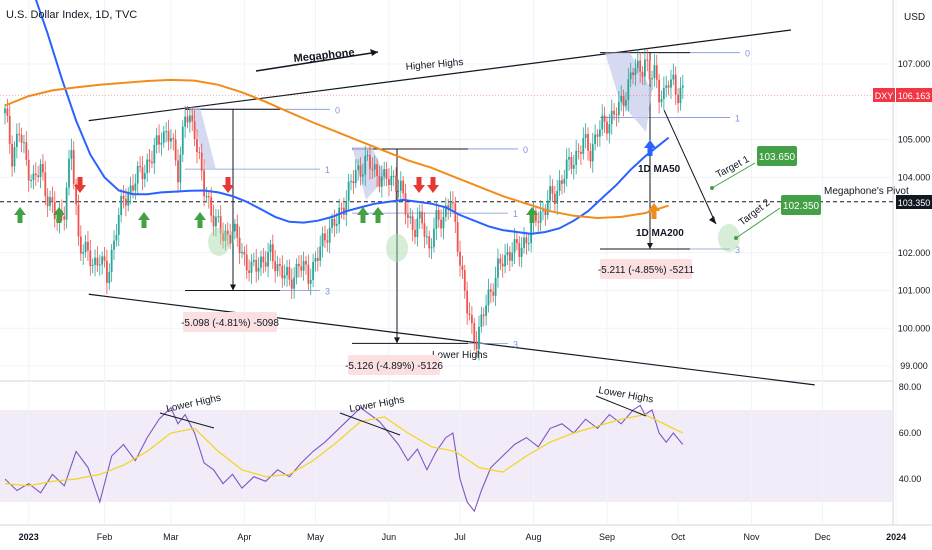 The image size is (932, 550). What do you see at coordinates (777, 157) in the screenshot?
I see `target-1-value: 103.650` at bounding box center [777, 157].